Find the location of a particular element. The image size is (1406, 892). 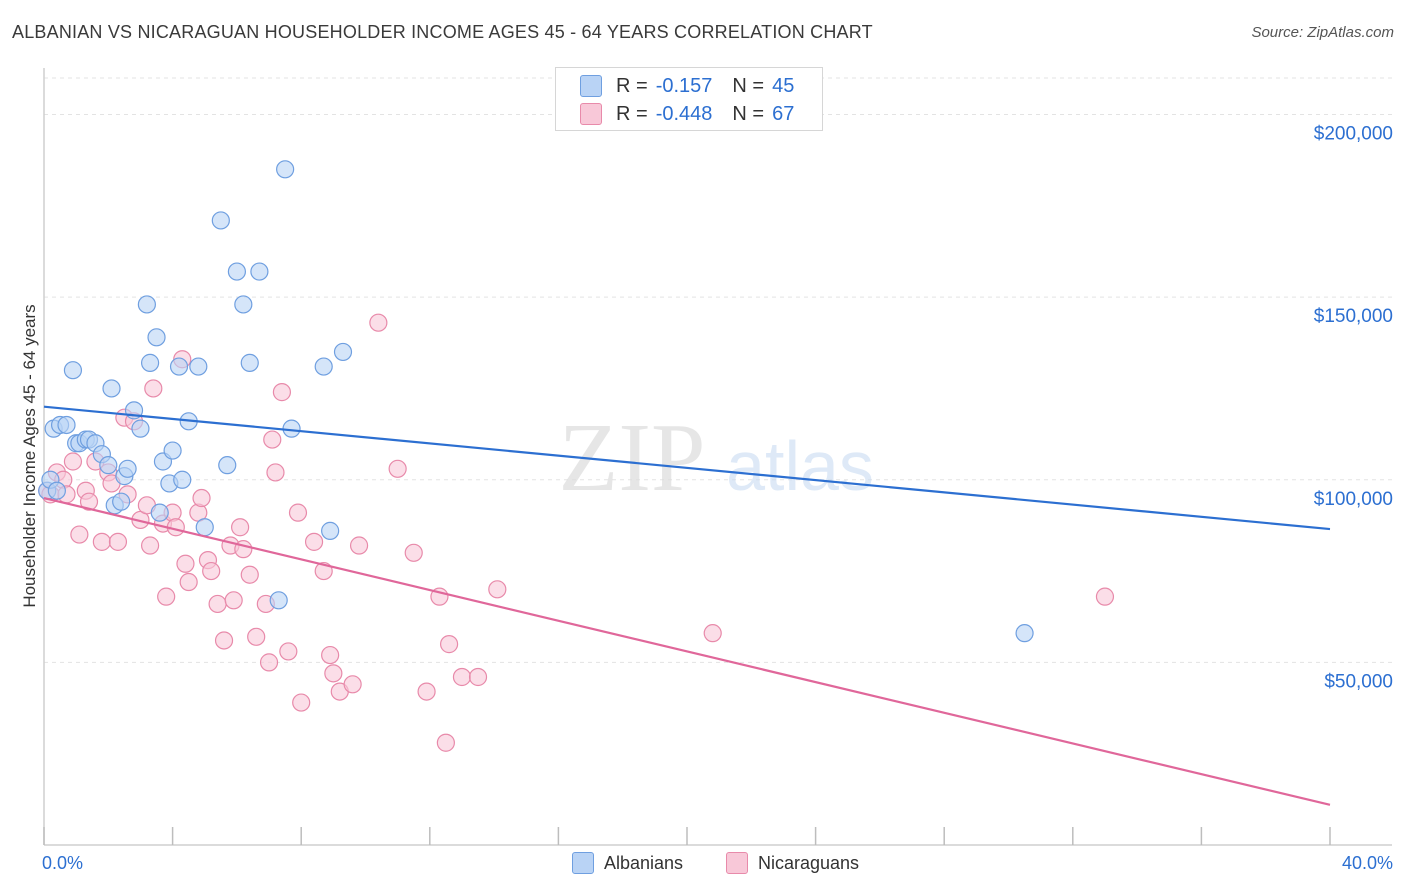

y-tick-label: $150,000 is located at coordinates (1353, 316).